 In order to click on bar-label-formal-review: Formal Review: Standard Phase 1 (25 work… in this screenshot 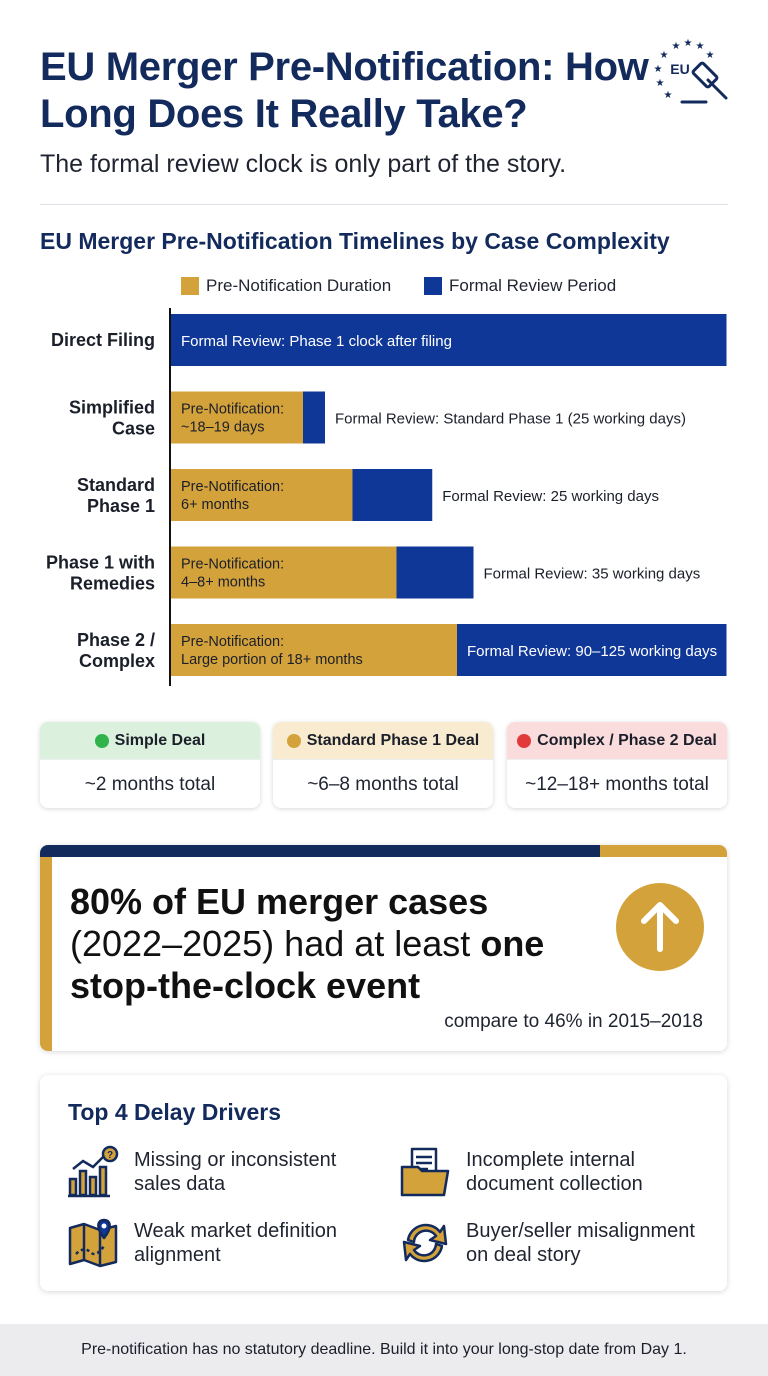, I will do `click(510, 419)`.